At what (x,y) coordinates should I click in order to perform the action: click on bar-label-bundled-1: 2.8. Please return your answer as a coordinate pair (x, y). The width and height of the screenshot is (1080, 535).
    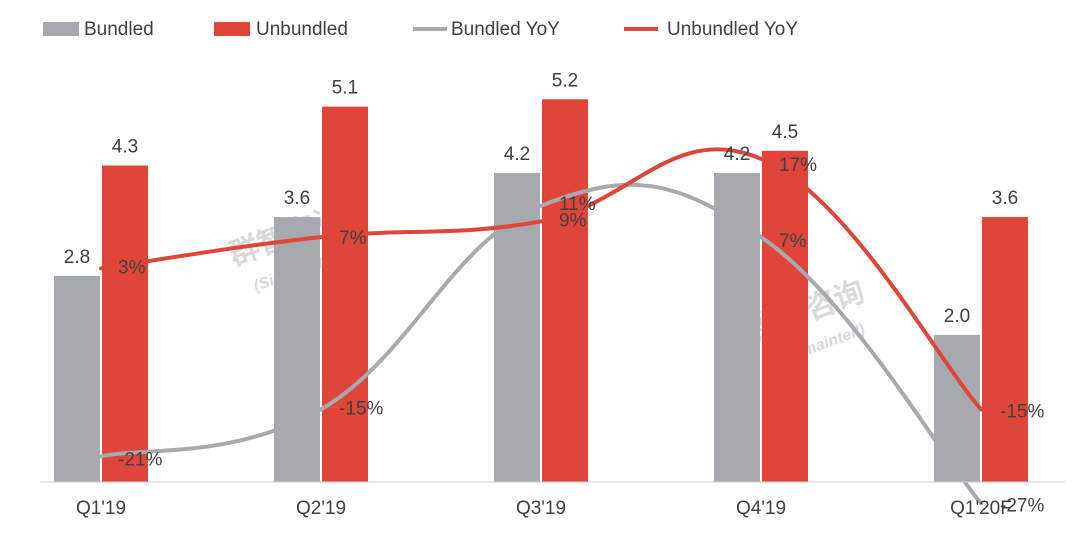
    Looking at the image, I should click on (77, 257).